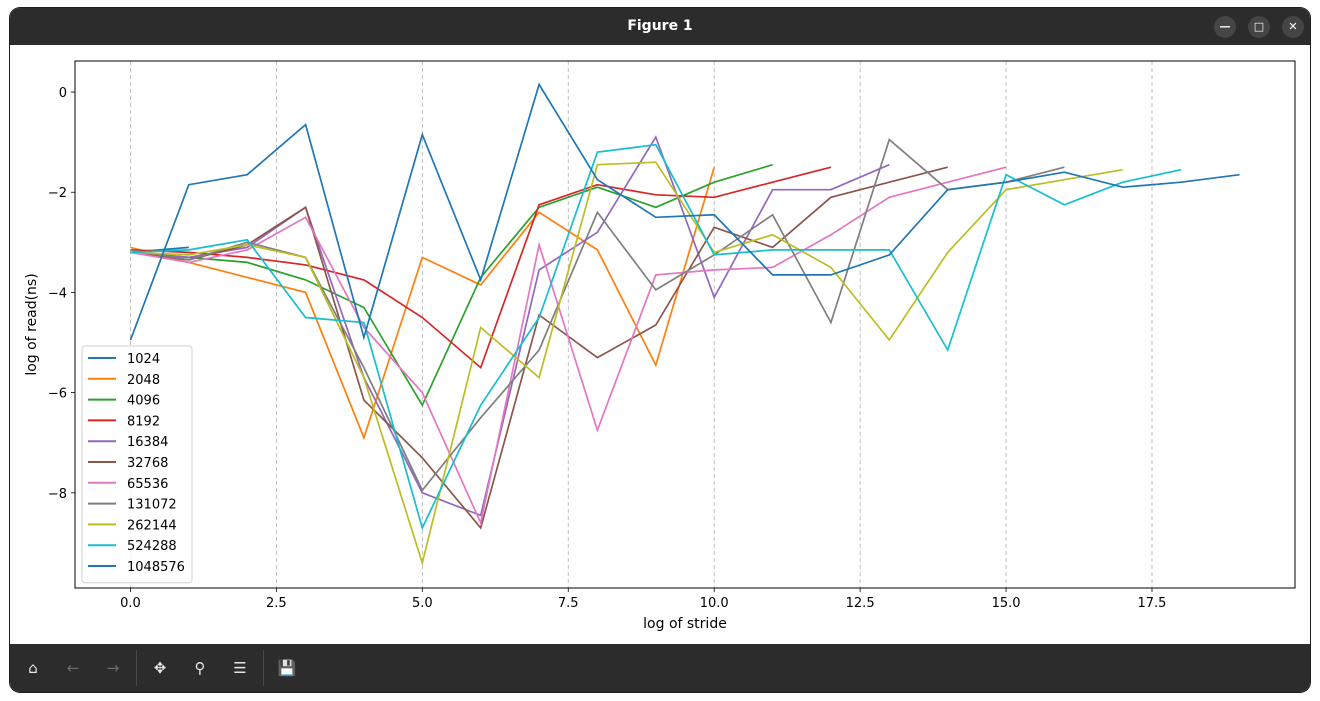 Image resolution: width=1320 pixels, height=701 pixels. What do you see at coordinates (152, 546) in the screenshot?
I see `legend-label: 524288` at bounding box center [152, 546].